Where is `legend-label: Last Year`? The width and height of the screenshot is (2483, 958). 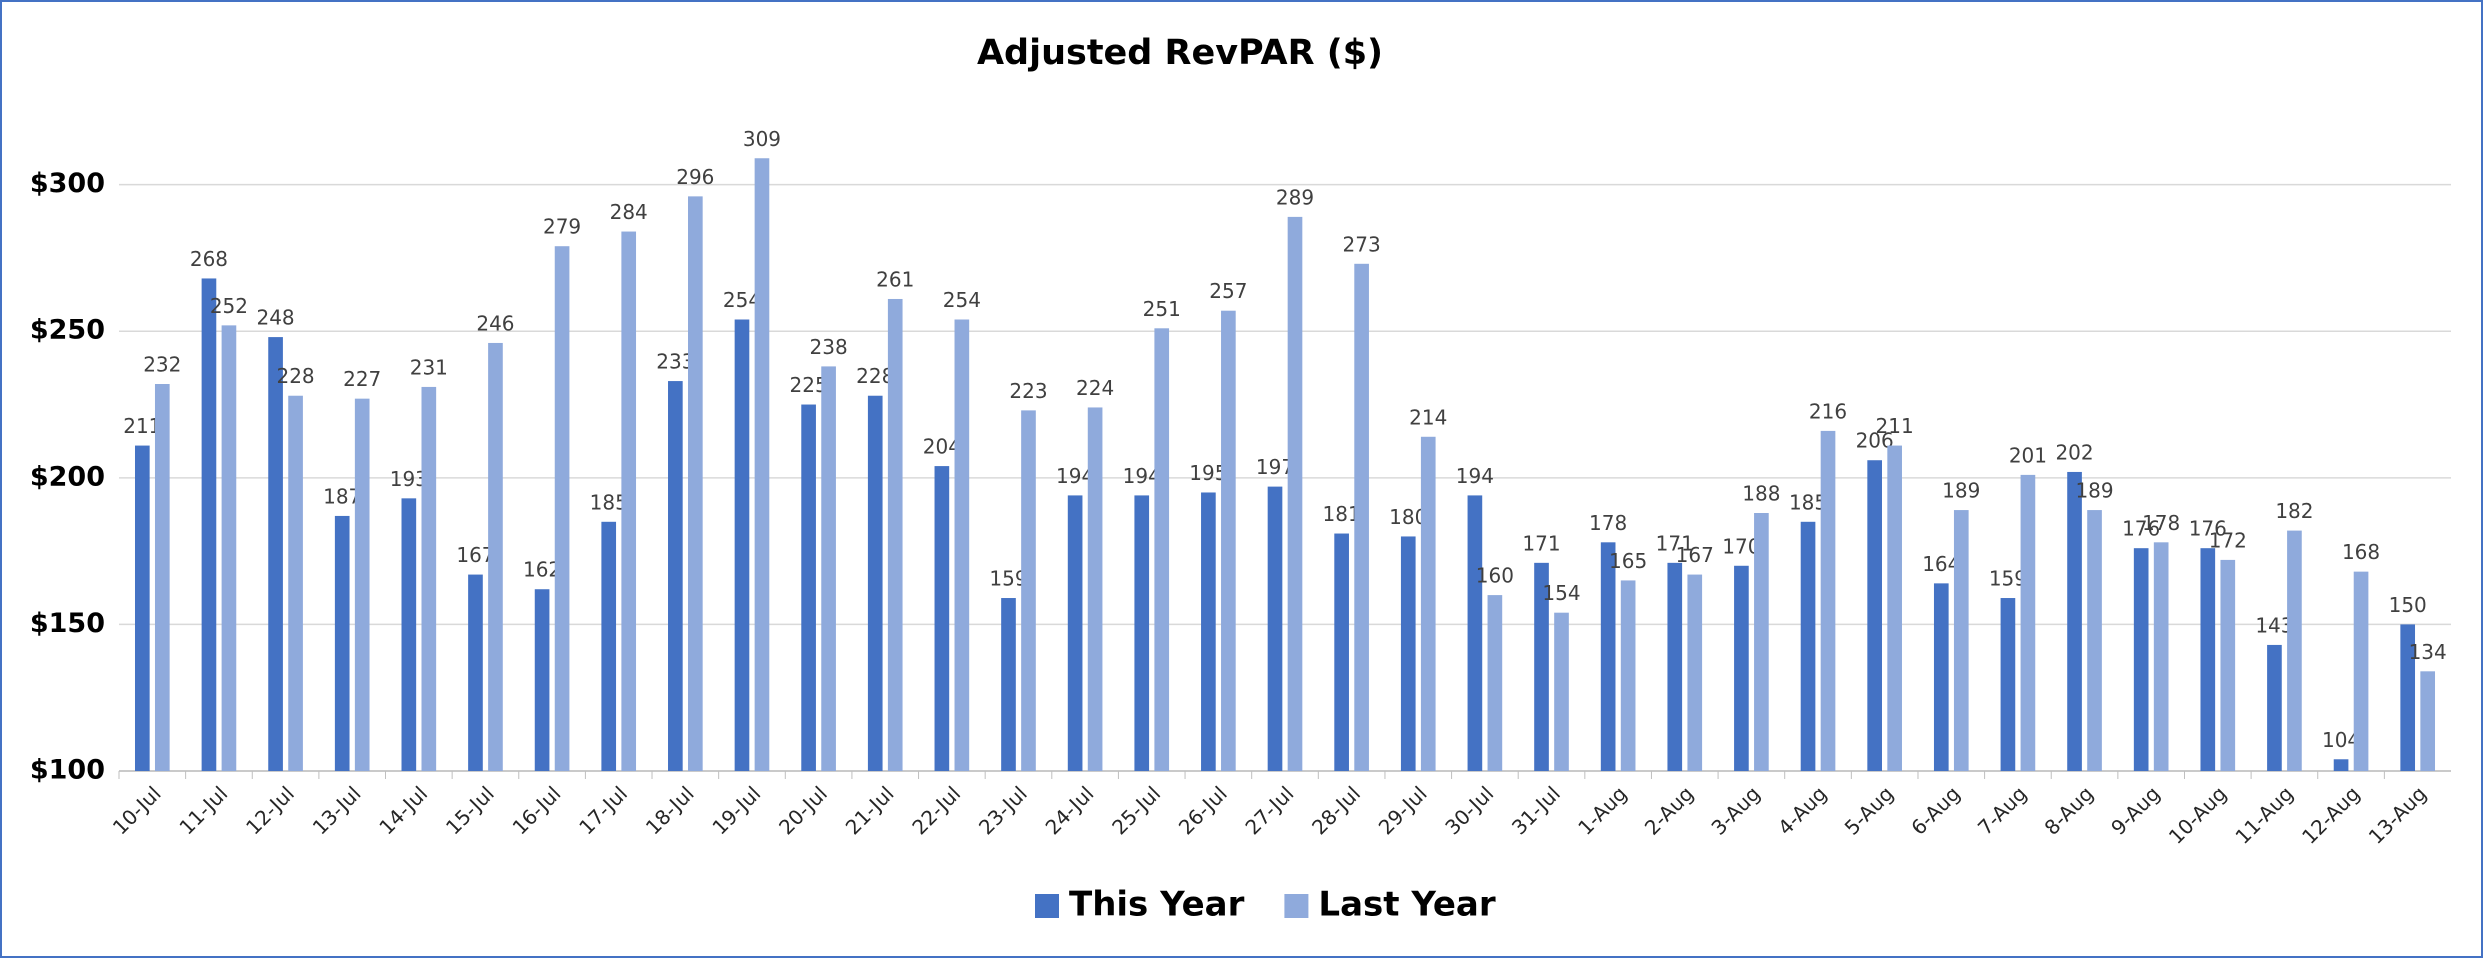 legend-label: Last Year is located at coordinates (1406, 905).